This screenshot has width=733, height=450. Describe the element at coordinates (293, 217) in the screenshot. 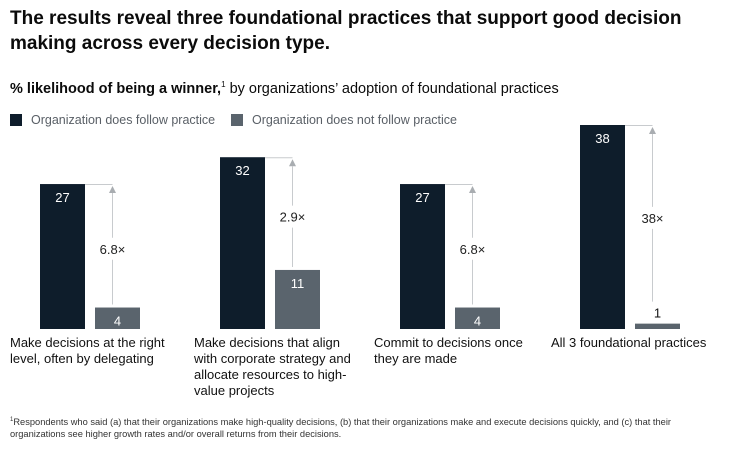

I see `multiplier-label-2: 2.9×` at that location.